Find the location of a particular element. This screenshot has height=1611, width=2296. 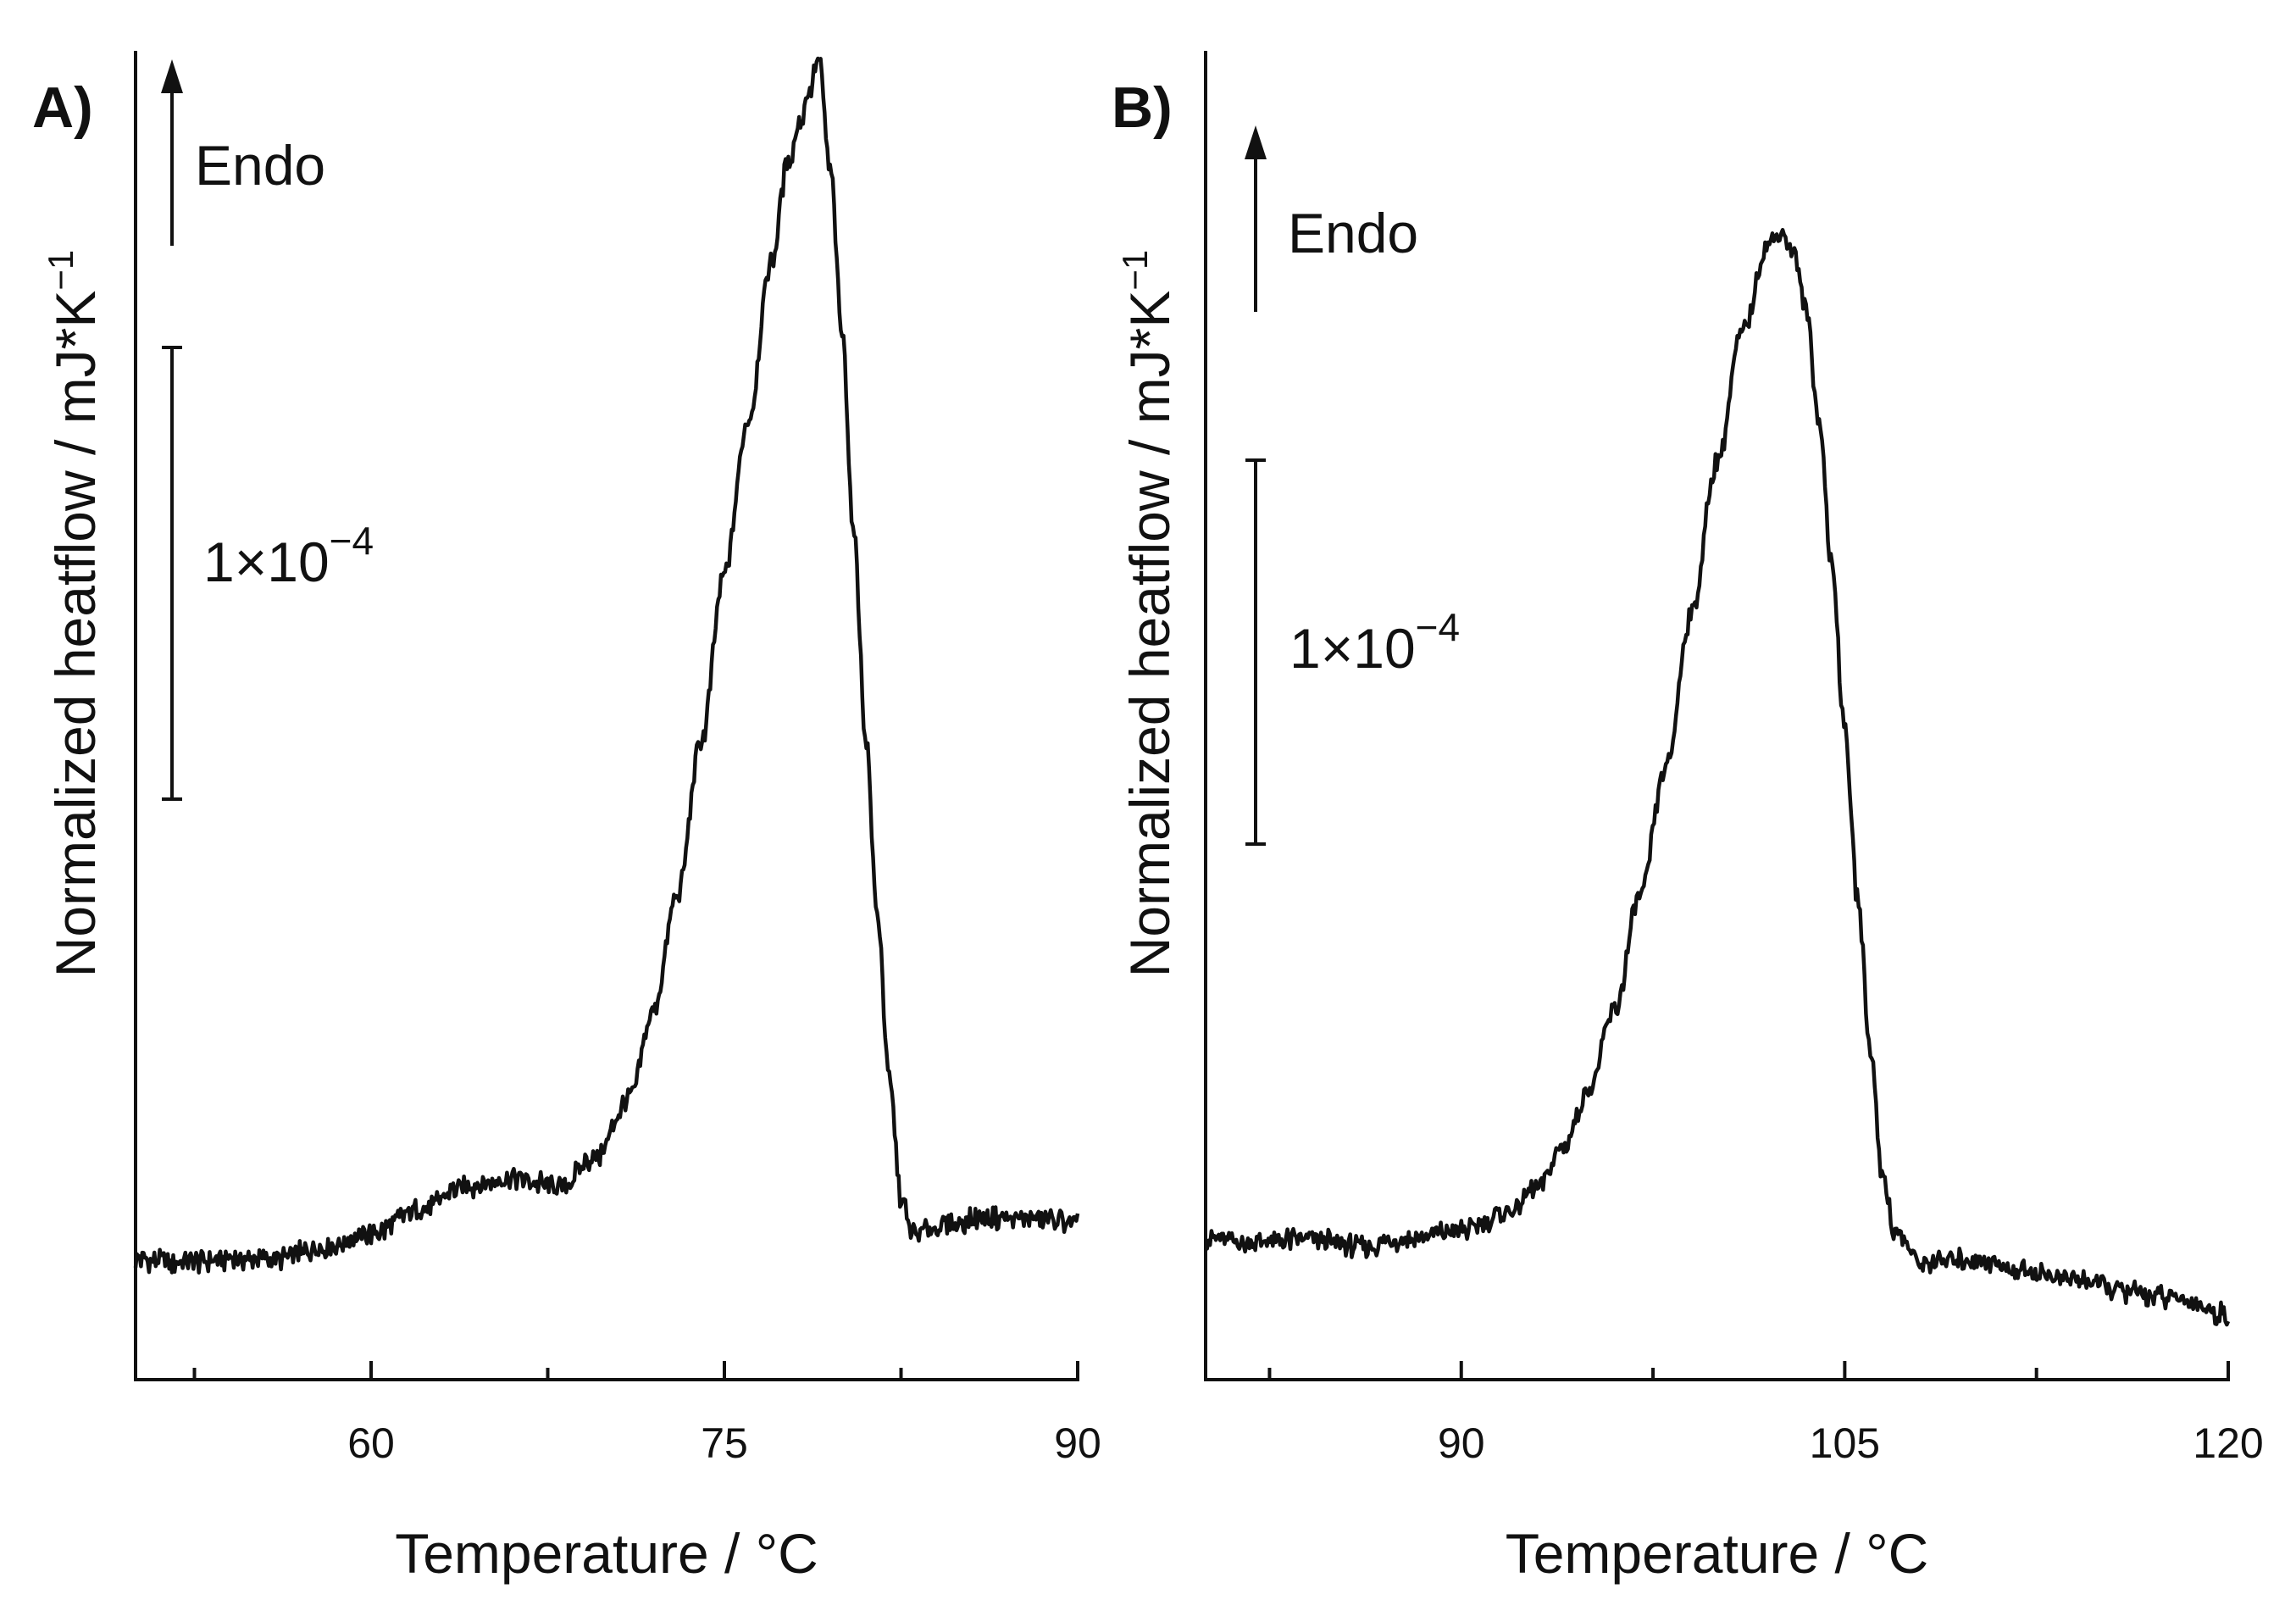

panel-label: A) is located at coordinates (62, 107).